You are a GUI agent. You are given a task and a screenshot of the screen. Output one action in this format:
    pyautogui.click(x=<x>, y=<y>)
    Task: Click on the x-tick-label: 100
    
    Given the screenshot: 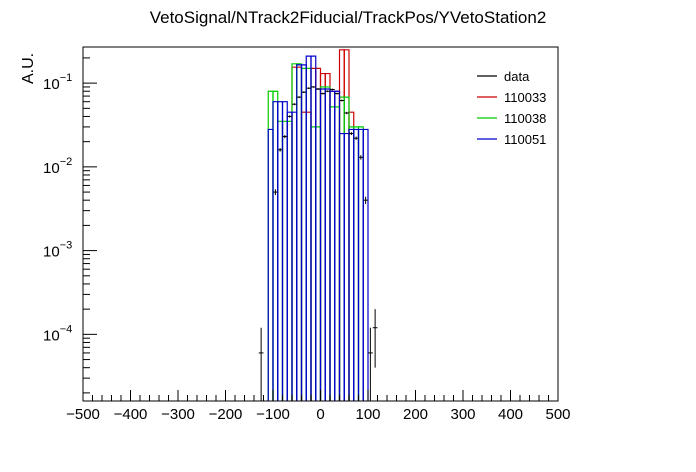 What is the action you would take?
    pyautogui.click(x=367, y=414)
    